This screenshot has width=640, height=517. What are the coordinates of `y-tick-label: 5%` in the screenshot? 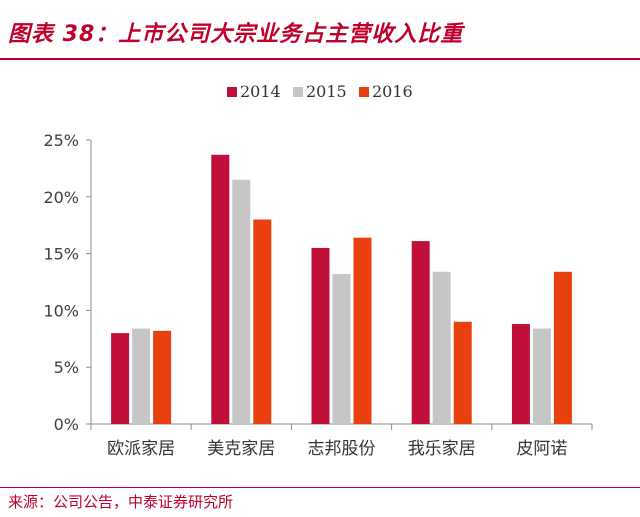 It's located at (66, 367).